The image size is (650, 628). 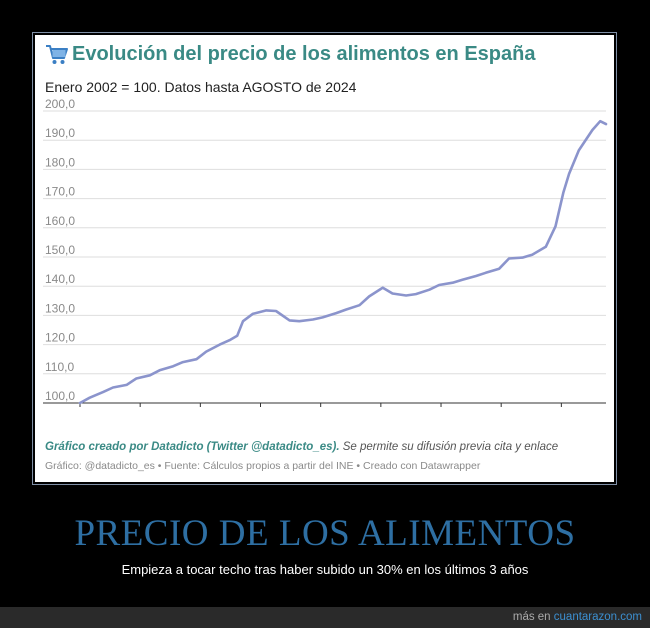 I want to click on y-tick-label: 140,0, so click(x=60, y=279).